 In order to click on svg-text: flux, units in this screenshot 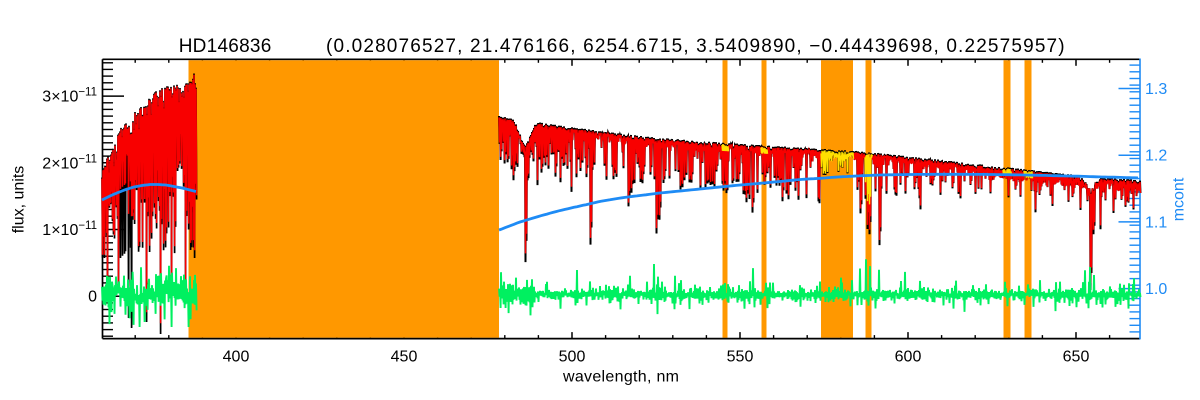, I will do `click(19, 200)`.